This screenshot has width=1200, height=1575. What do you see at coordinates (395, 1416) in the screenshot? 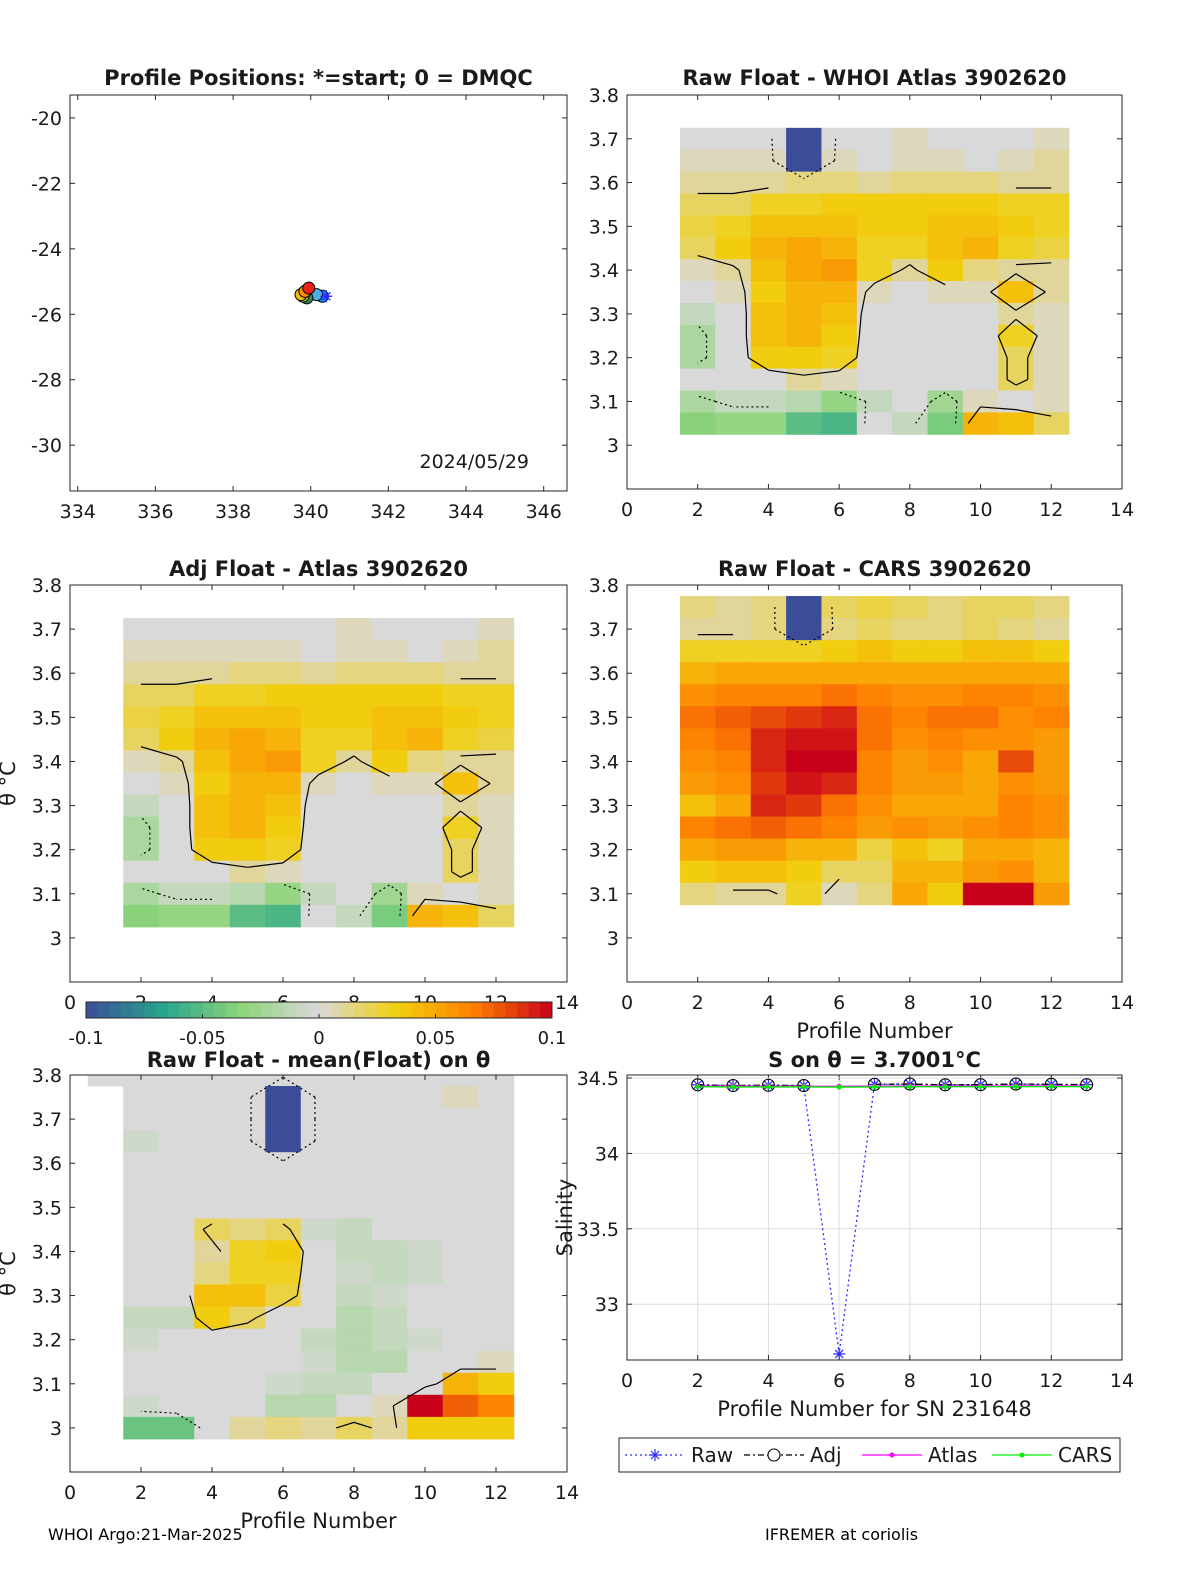
I see `raw_mean-contour-line` at bounding box center [395, 1416].